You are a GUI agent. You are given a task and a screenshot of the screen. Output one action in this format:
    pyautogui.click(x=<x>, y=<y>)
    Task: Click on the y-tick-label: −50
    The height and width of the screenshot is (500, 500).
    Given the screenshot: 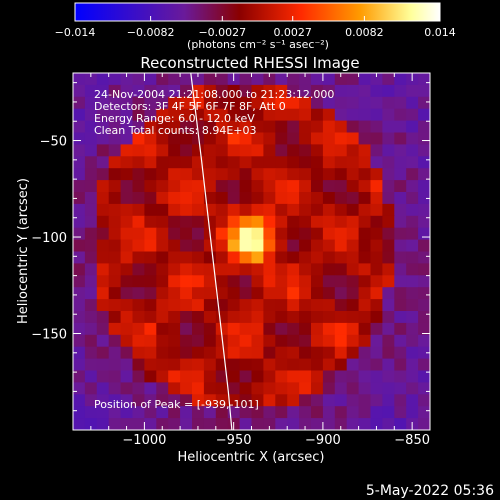 What is the action you would take?
    pyautogui.click(x=53, y=142)
    